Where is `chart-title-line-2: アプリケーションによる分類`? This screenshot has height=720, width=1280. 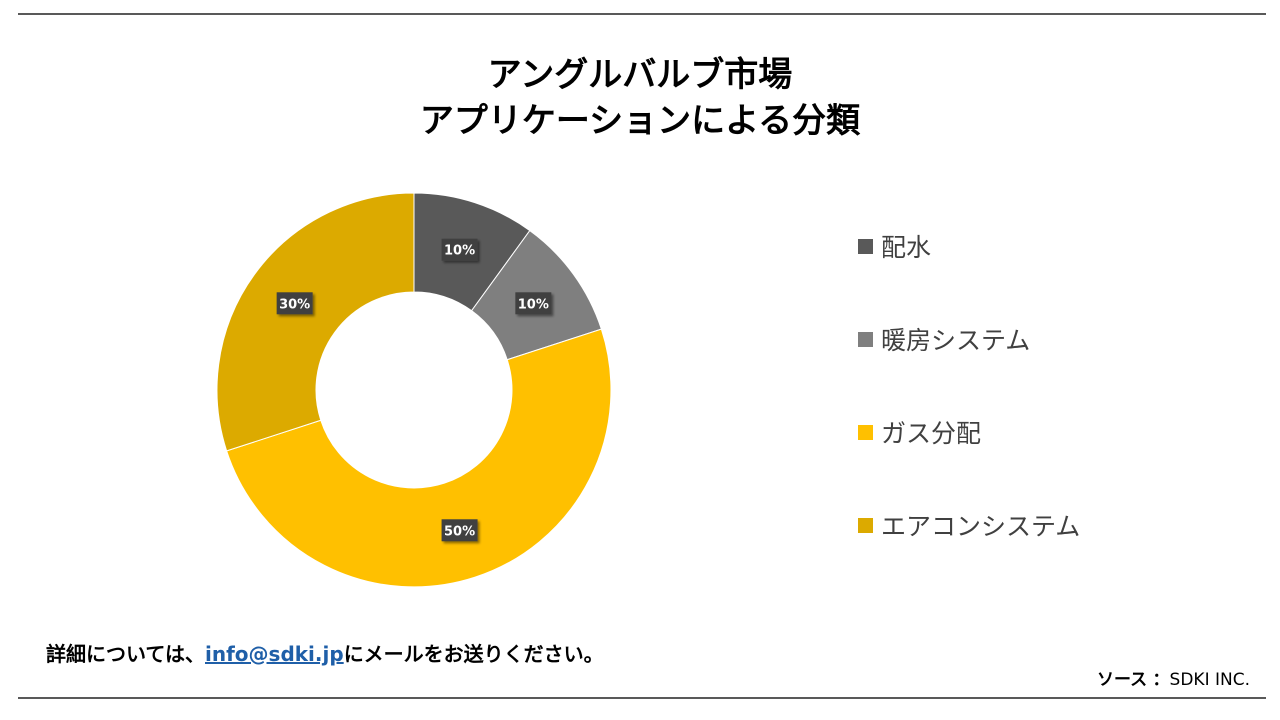 chart-title-line-2: アプリケーションによる分類 is located at coordinates (640, 121).